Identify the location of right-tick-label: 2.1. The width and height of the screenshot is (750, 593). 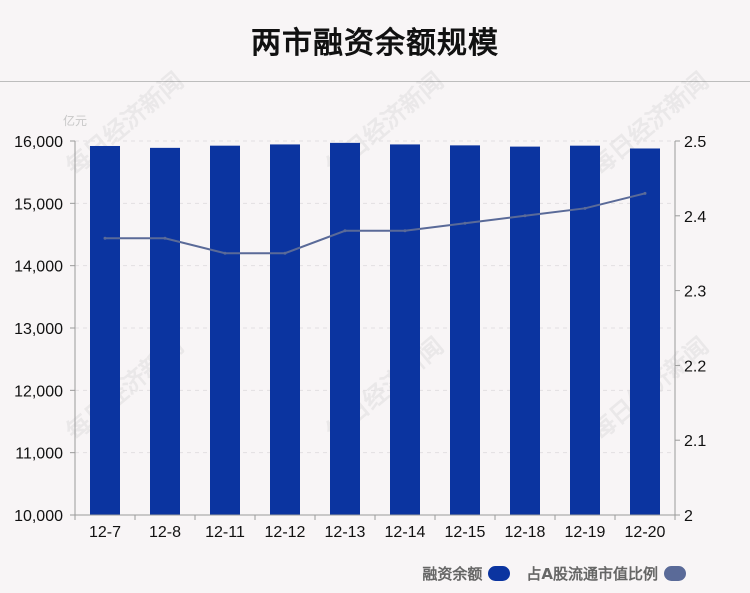
(695, 441).